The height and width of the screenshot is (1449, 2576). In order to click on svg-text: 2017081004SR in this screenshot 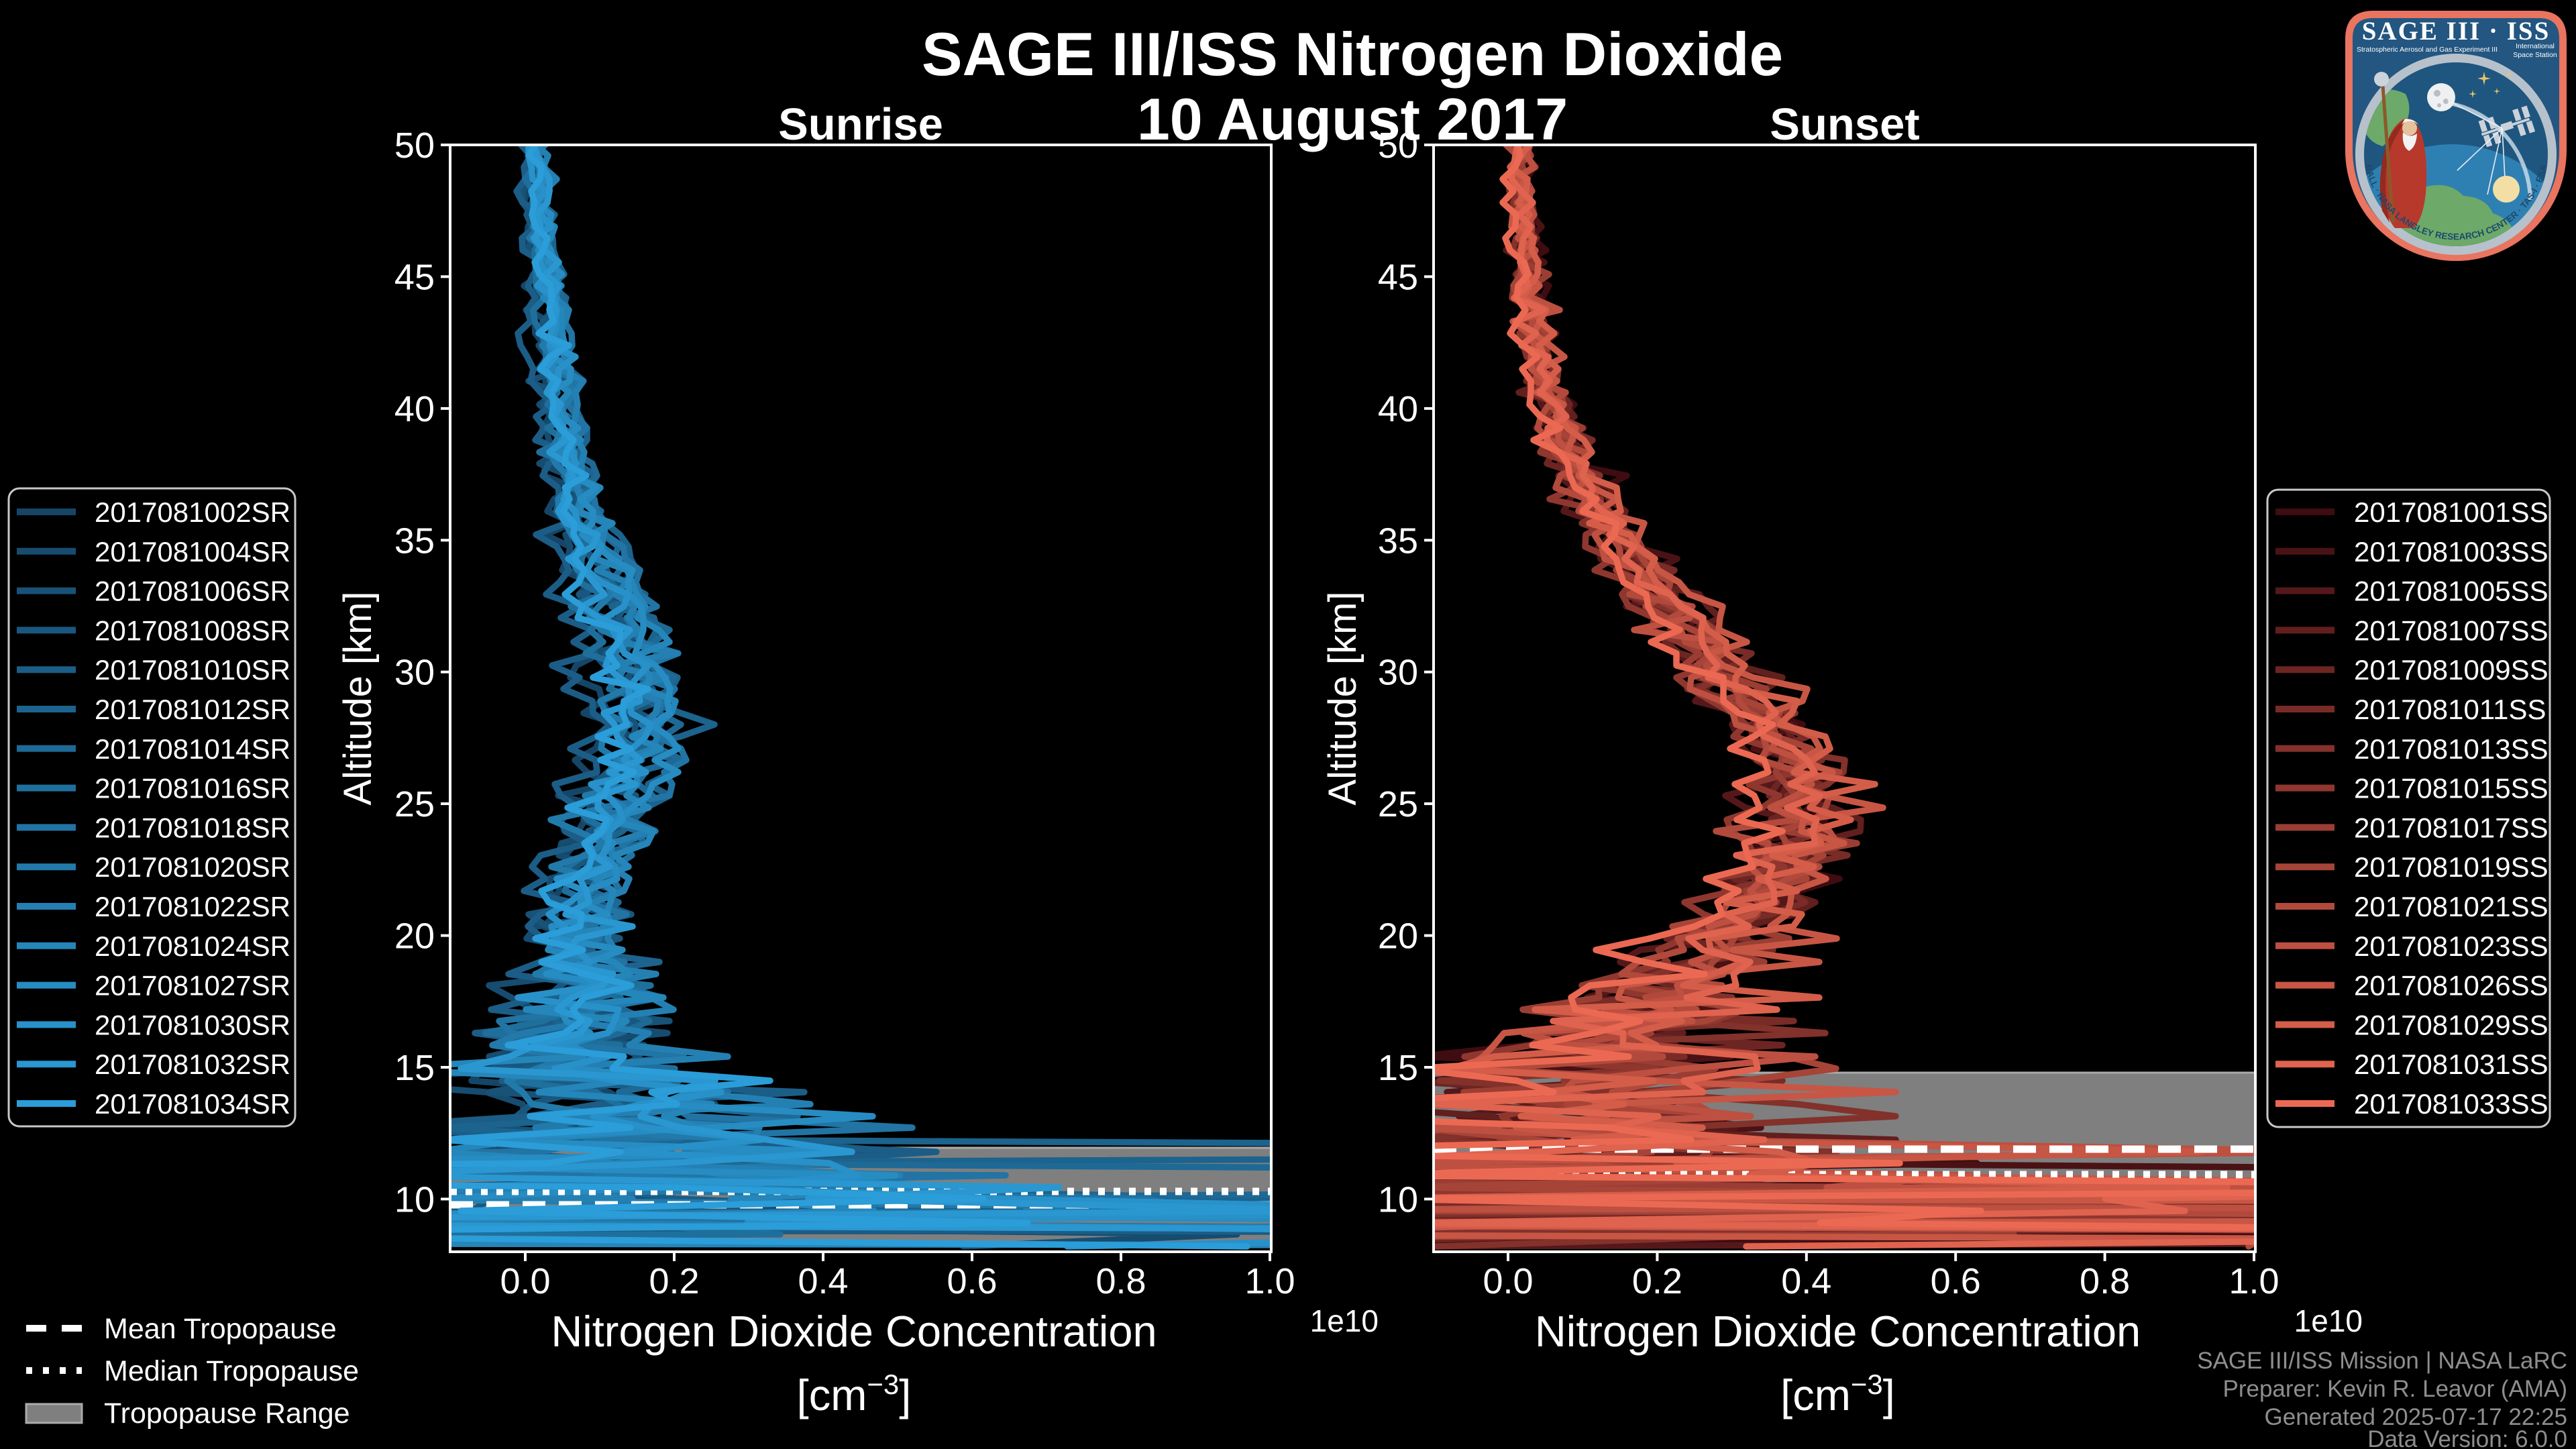, I will do `click(192, 552)`.